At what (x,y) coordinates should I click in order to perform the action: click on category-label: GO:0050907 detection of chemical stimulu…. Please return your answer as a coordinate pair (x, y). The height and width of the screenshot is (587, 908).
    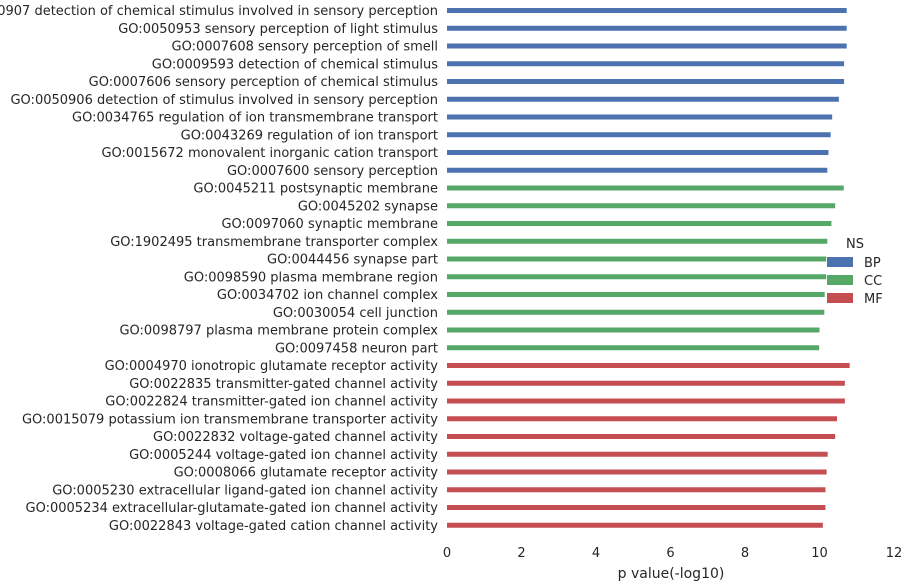
    Looking at the image, I should click on (219, 11).